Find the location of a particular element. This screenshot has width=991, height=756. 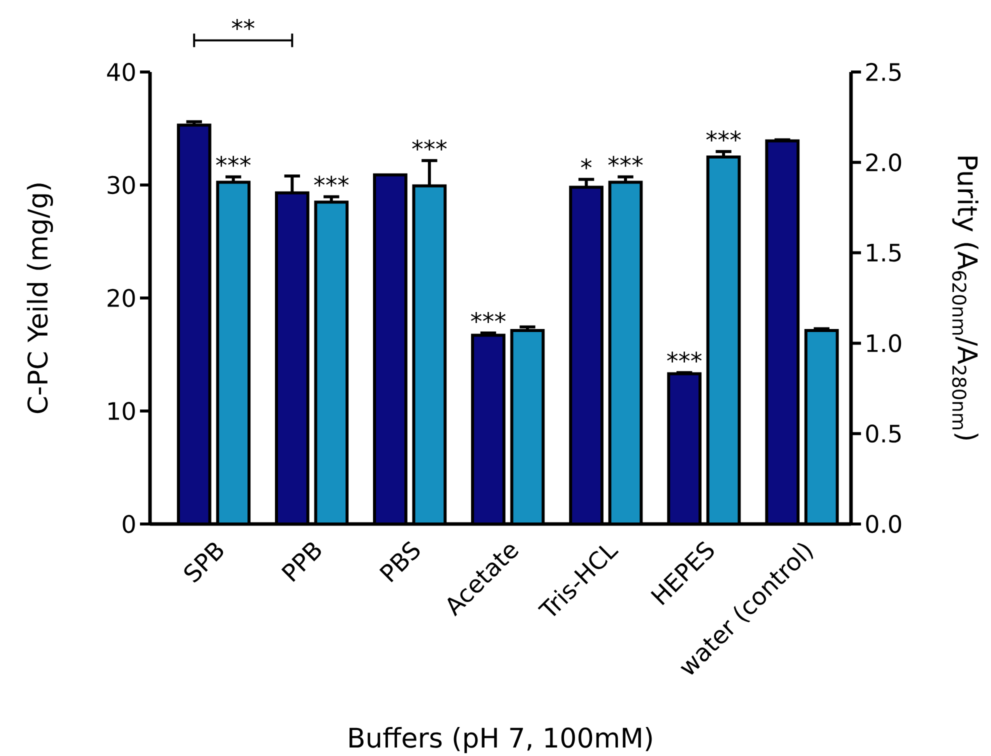

y-tick-label: 0 is located at coordinates (128, 524).